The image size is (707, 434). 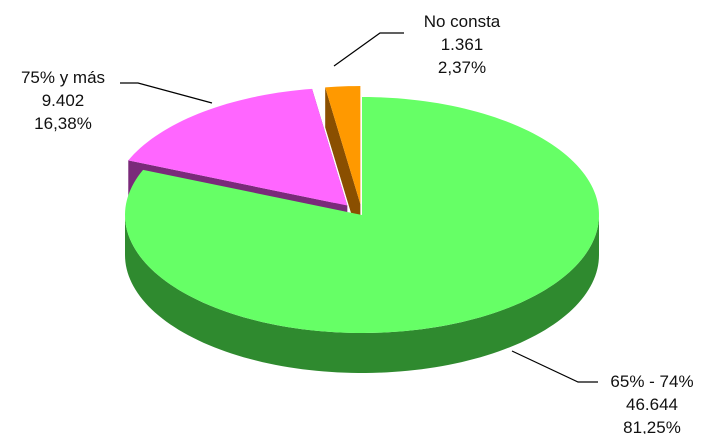 I want to click on slice-label-75-y-mas: 75% y más, so click(x=63, y=77).